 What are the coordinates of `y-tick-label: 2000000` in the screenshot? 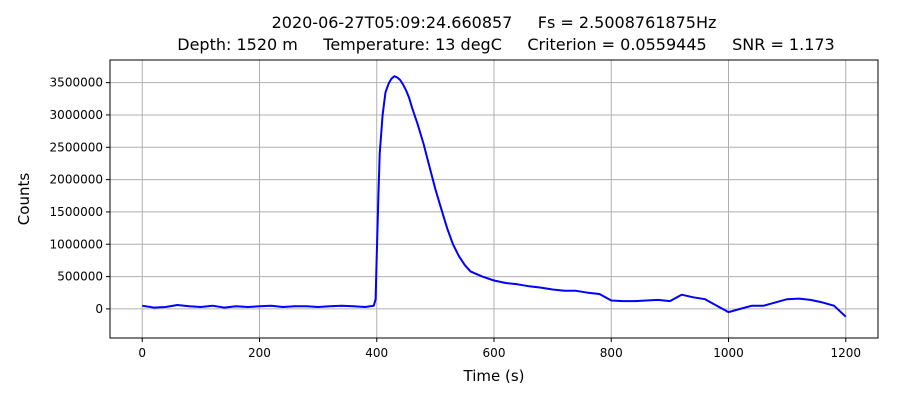 It's located at (76, 180).